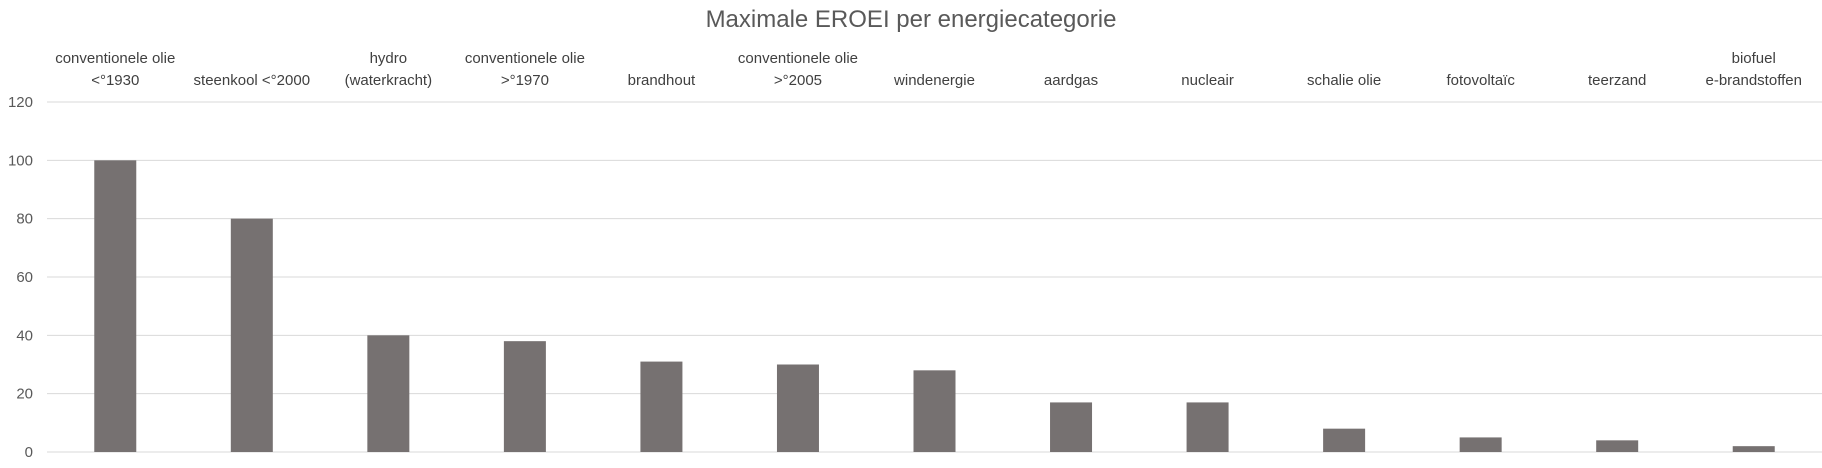 The height and width of the screenshot is (468, 1822). I want to click on category-label-line: aardgas, so click(1071, 80).